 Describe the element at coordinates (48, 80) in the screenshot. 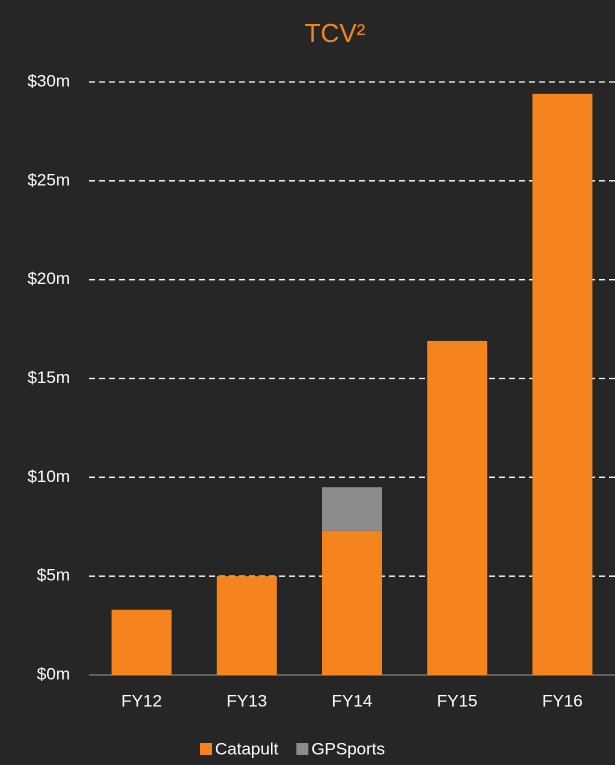

I see `y-tick-label: $30m` at that location.